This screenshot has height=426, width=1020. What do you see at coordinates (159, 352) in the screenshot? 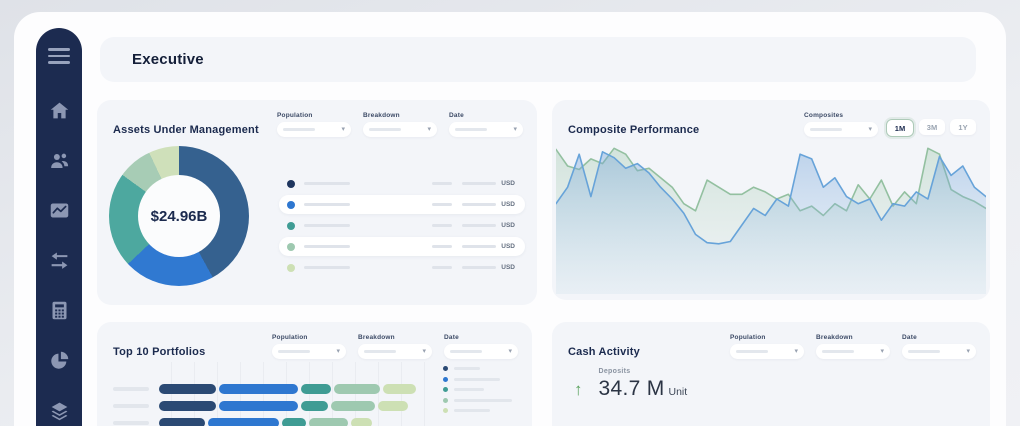
I see `portfolios-card-title: Top 10 Portfolios` at bounding box center [159, 352].